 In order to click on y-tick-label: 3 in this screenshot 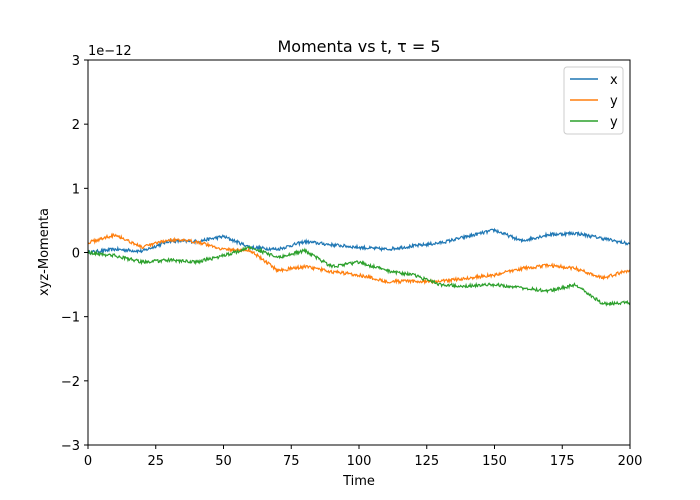, I will do `click(76, 61)`.